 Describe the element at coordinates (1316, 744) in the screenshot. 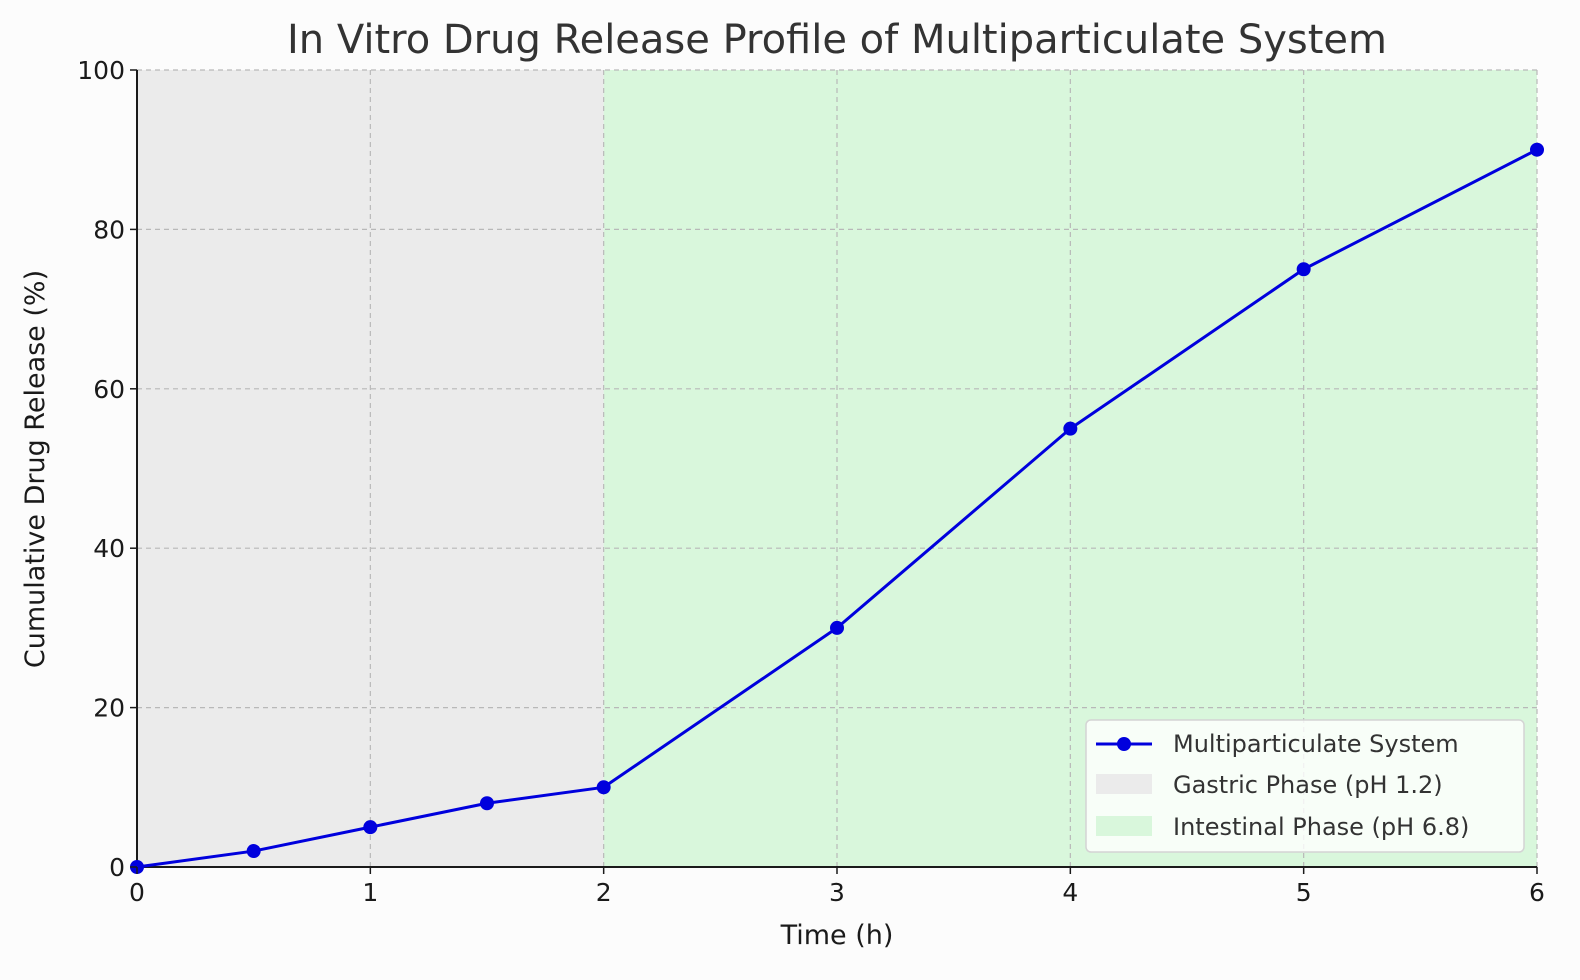

I see `legend-label-series: Multiparticulate System` at that location.